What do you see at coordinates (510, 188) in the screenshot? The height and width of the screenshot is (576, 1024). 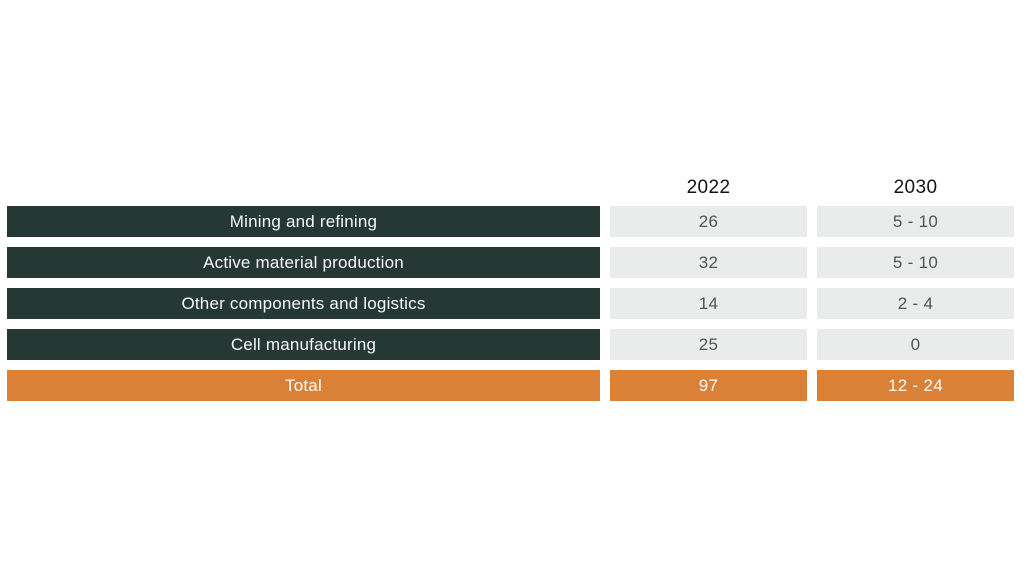 I see `table-header-row: 2022 2030` at bounding box center [510, 188].